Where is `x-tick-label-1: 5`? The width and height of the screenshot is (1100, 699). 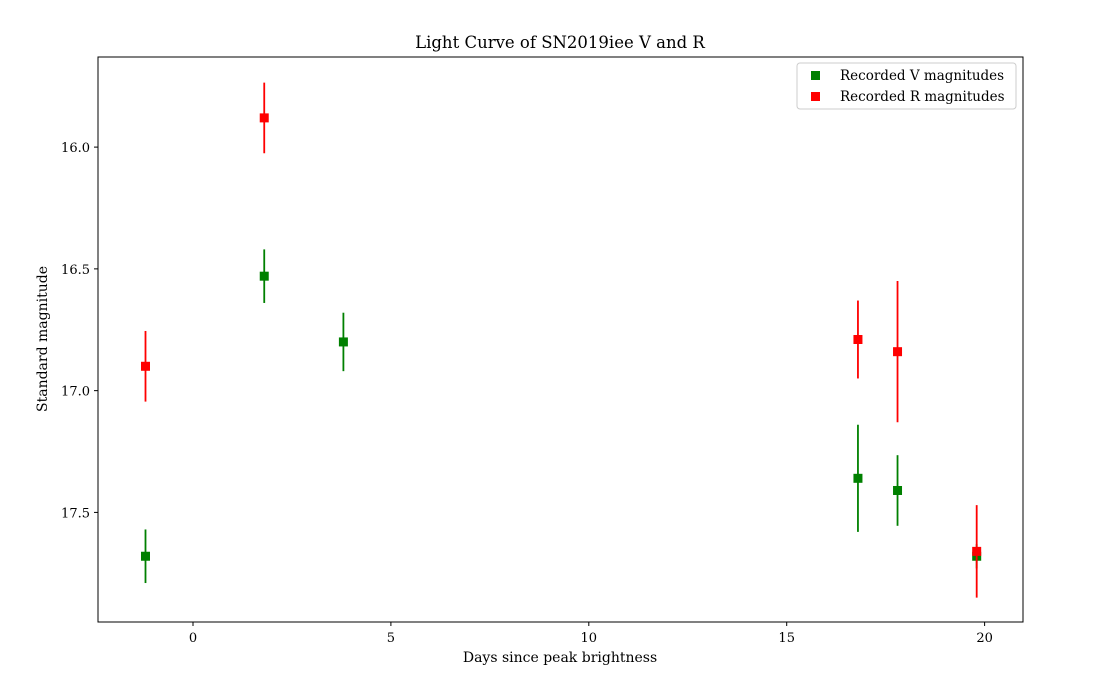
x-tick-label-1: 5 is located at coordinates (391, 638).